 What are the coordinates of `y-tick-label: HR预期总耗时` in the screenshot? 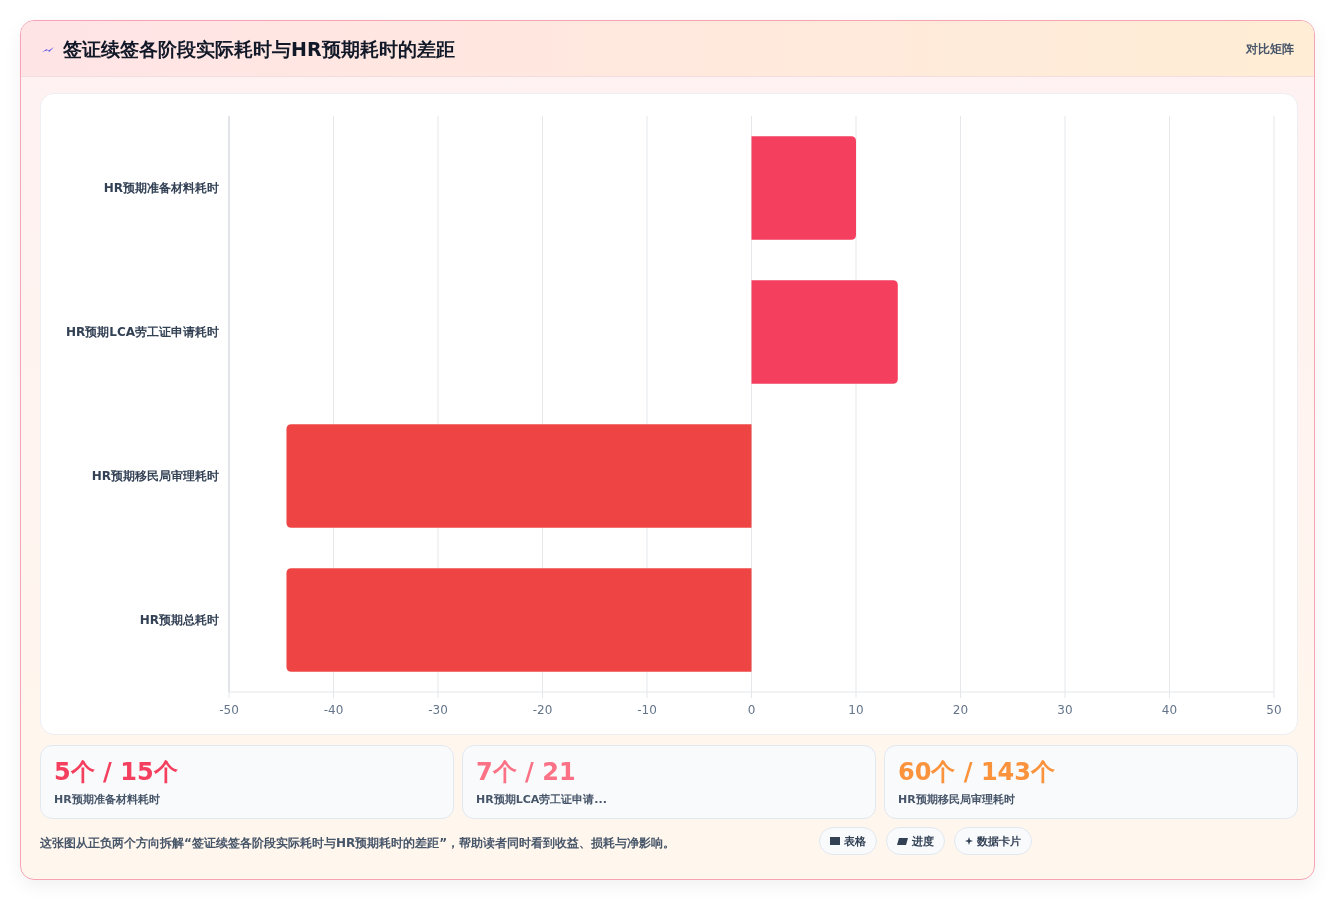 It's located at (179, 620).